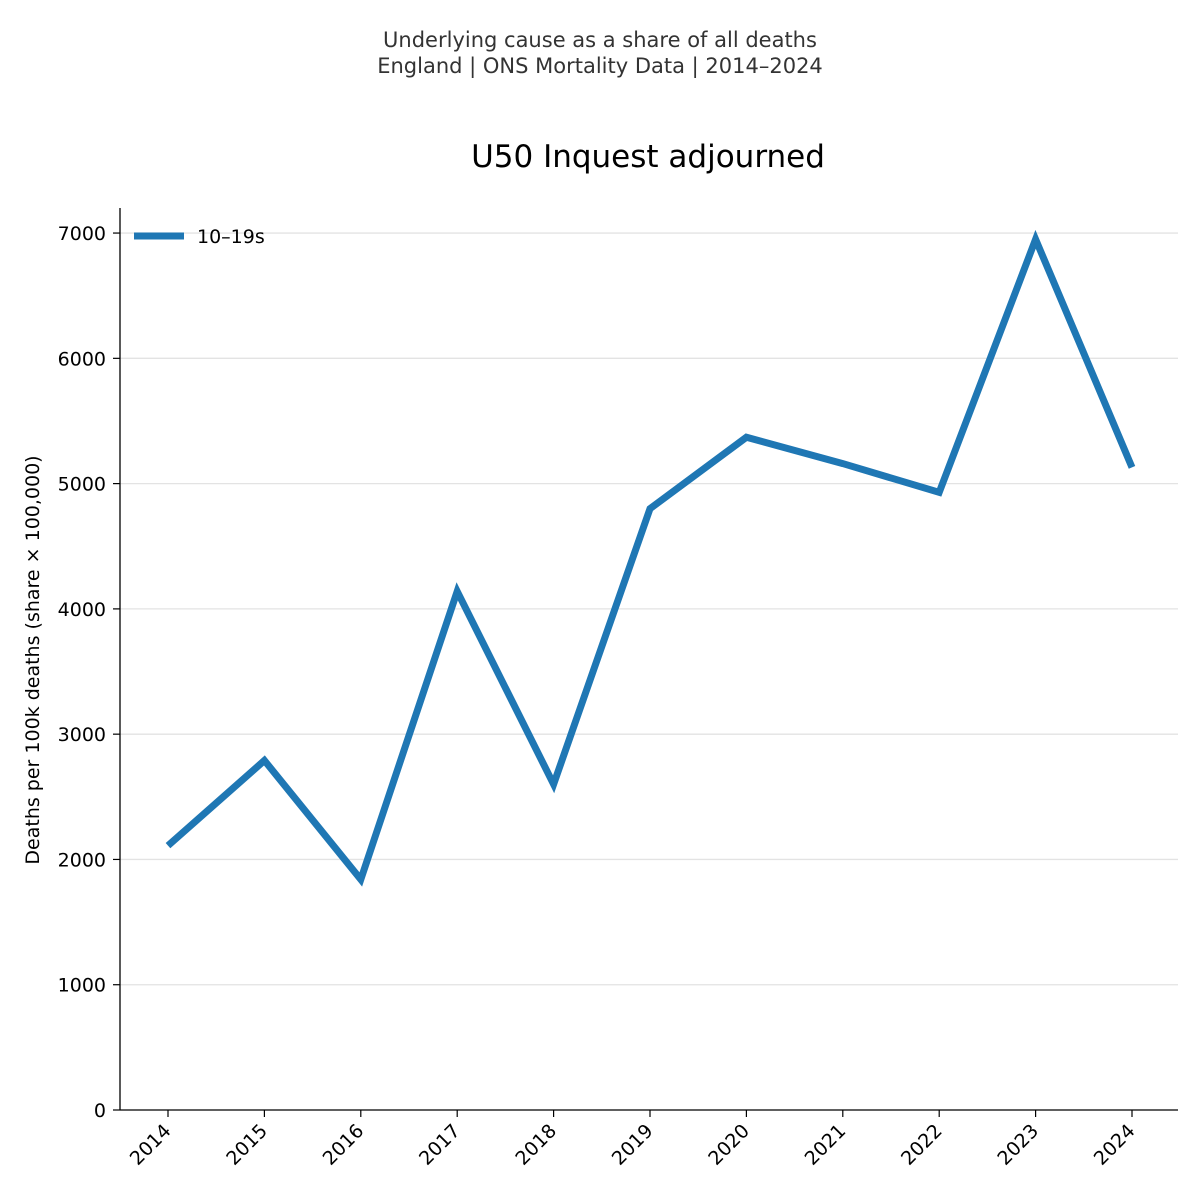 The height and width of the screenshot is (1200, 1200). I want to click on x-tick-label: 2016, so click(344, 1145).